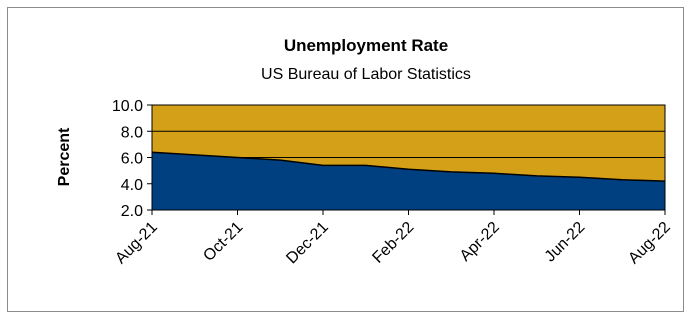 This screenshot has height=320, width=693. Describe the element at coordinates (393, 243) in the screenshot. I see `x-tick-label: Feb-22` at that location.